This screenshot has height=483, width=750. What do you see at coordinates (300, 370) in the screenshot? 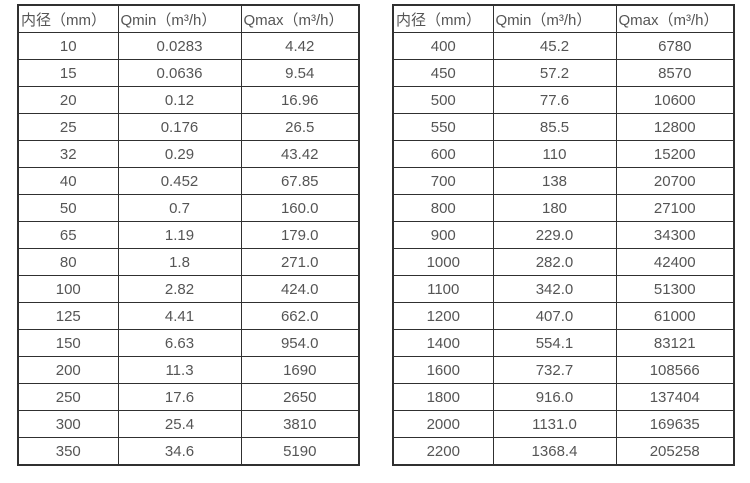
I see `table-cell: 1690` at bounding box center [300, 370].